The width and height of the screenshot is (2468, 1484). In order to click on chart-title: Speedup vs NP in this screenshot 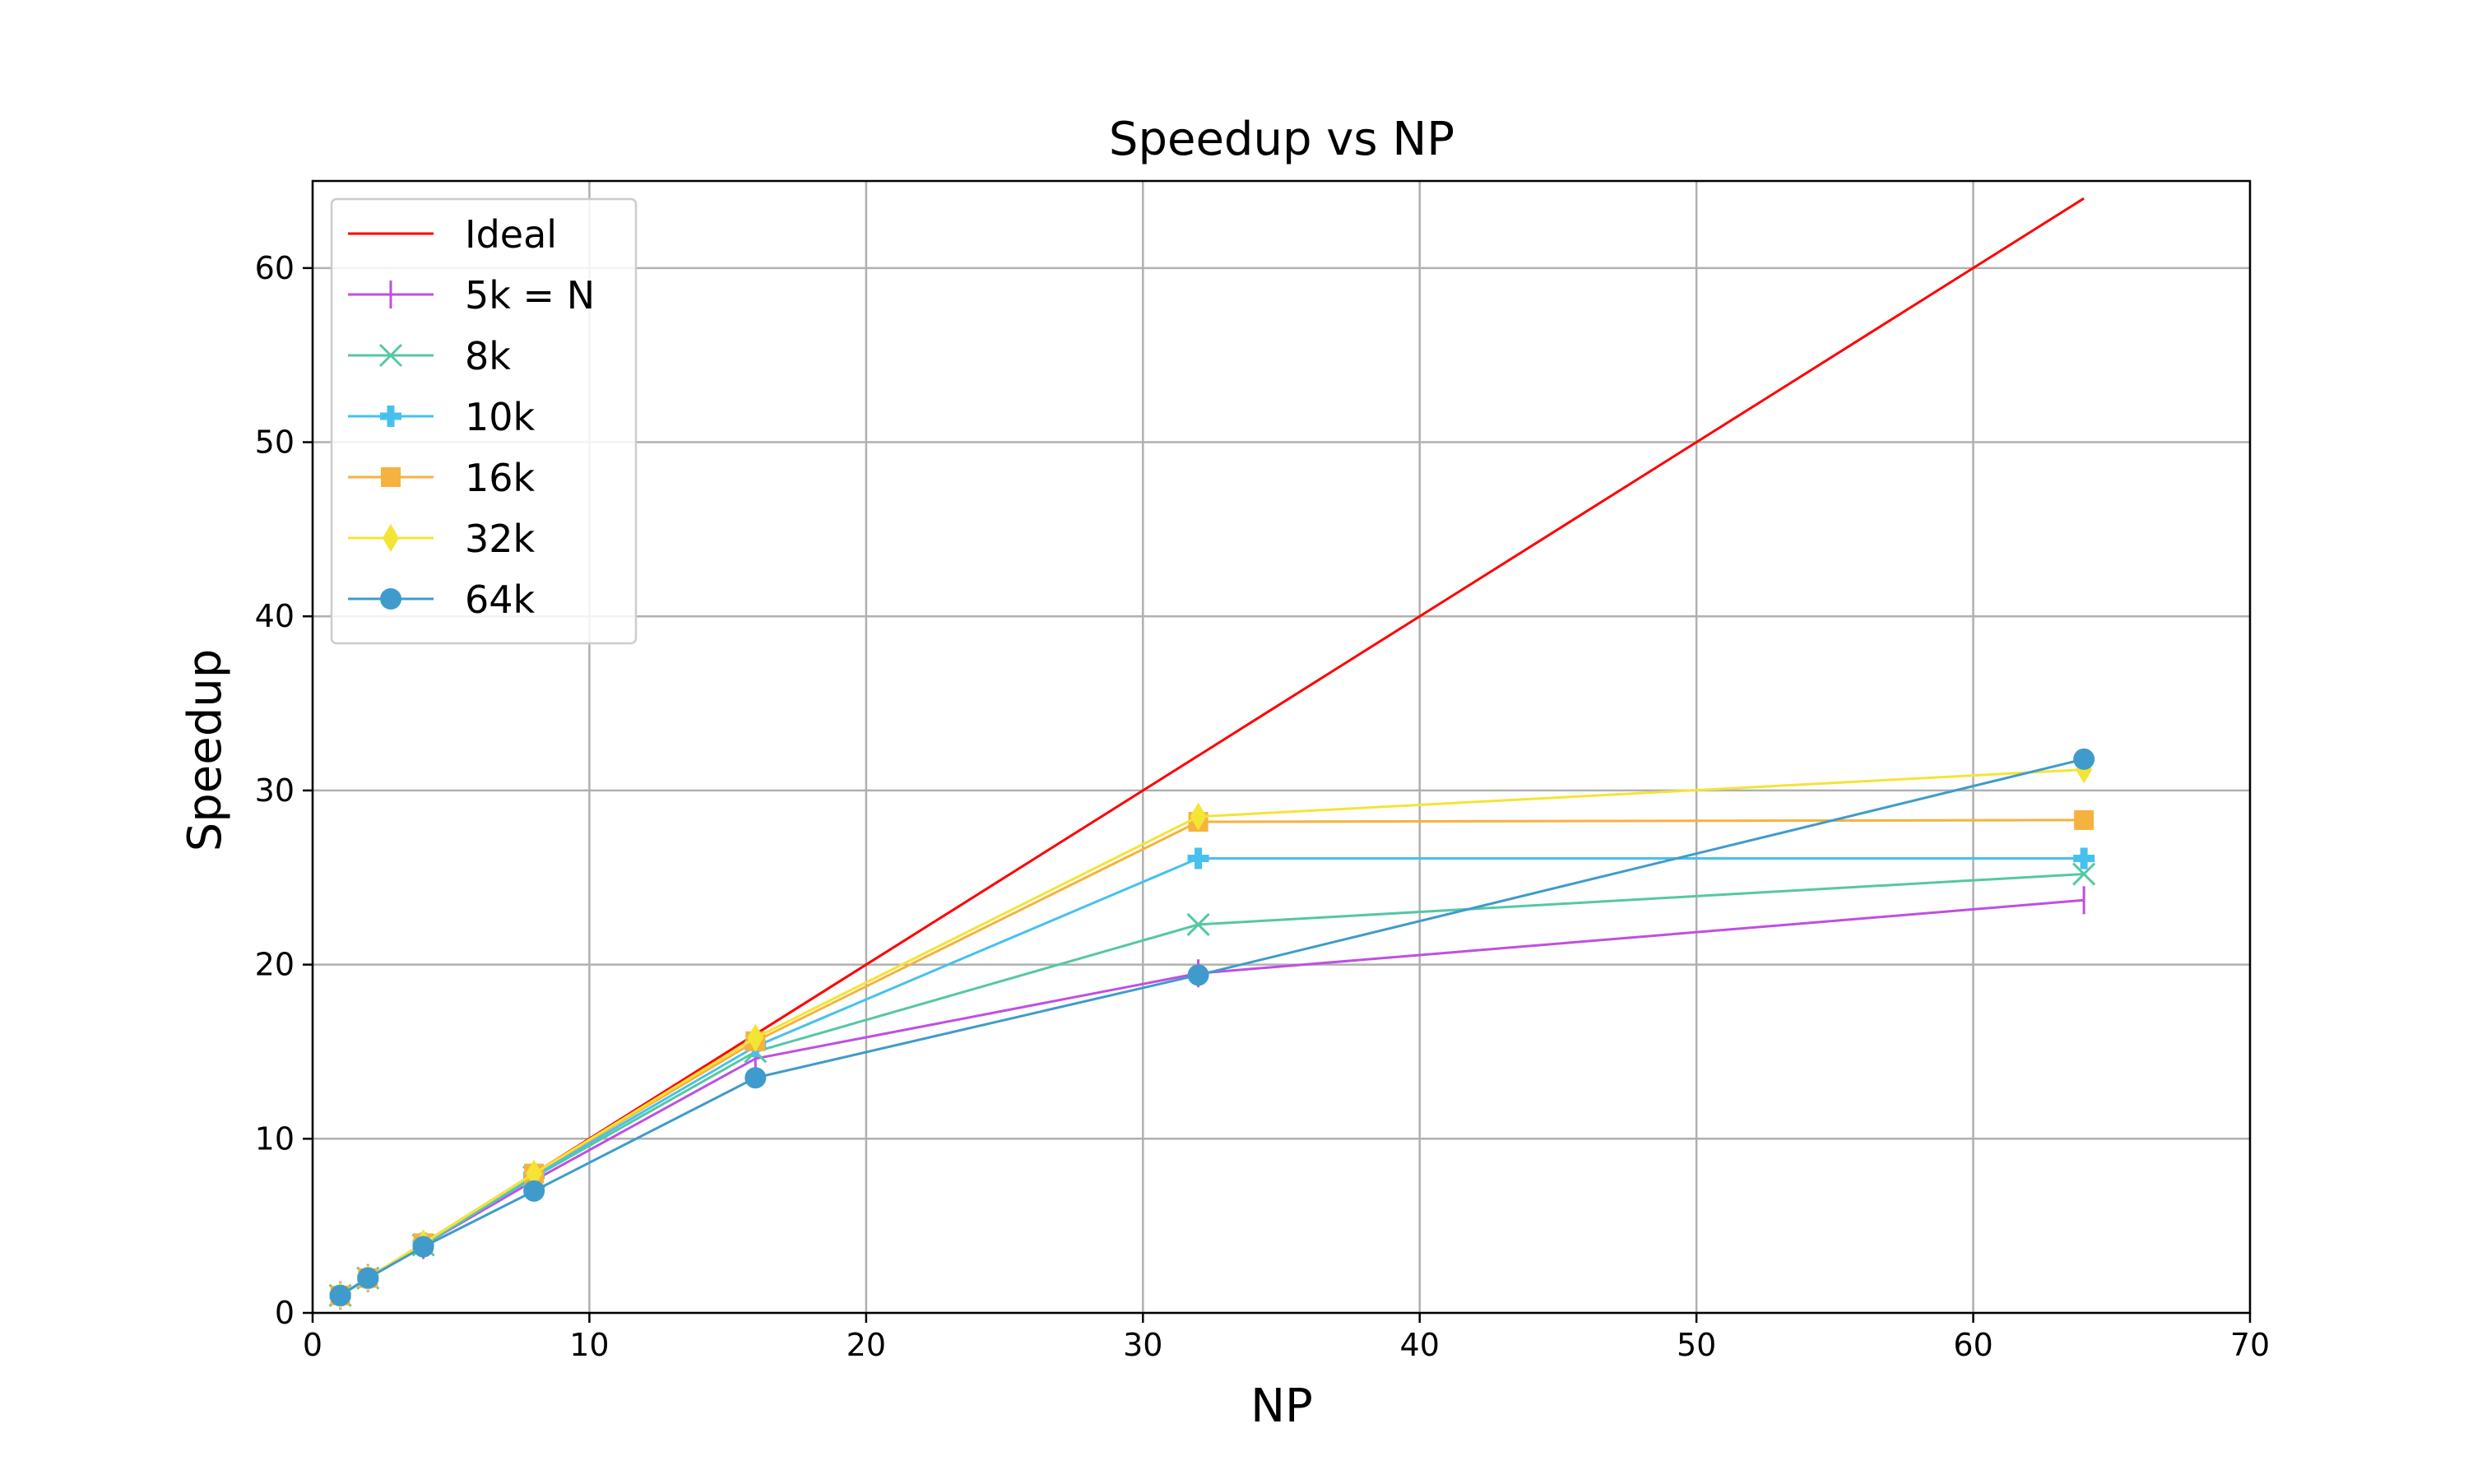, I will do `click(1281, 139)`.